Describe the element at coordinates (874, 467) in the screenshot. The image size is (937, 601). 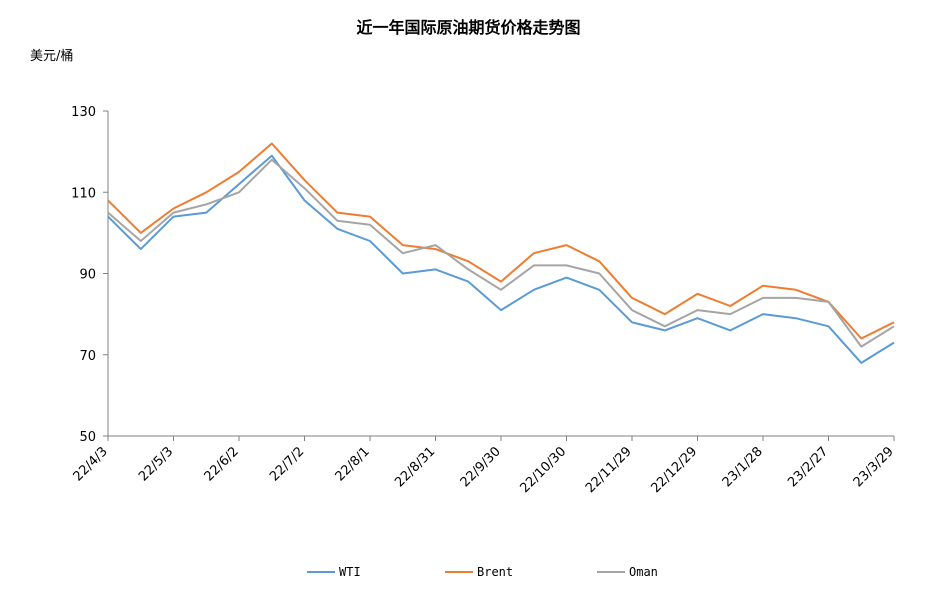
I see `x-tick-label: 23/3/29` at that location.